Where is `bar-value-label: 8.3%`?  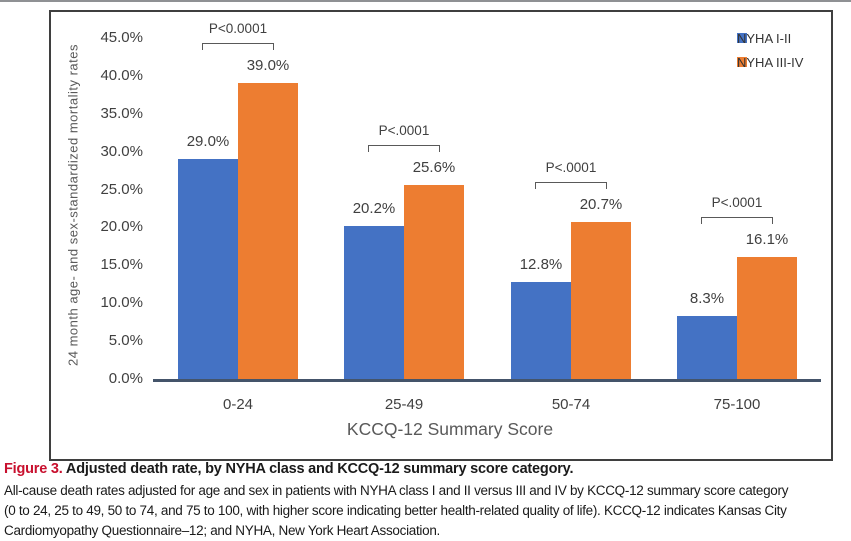 bar-value-label: 8.3% is located at coordinates (707, 298).